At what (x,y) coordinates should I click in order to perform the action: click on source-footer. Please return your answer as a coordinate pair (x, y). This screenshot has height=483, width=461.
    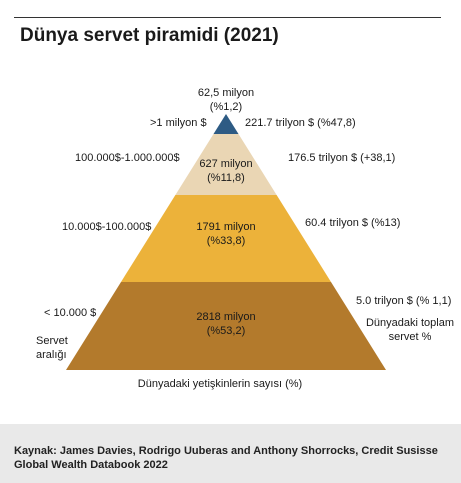
    Looking at the image, I should click on (230, 453).